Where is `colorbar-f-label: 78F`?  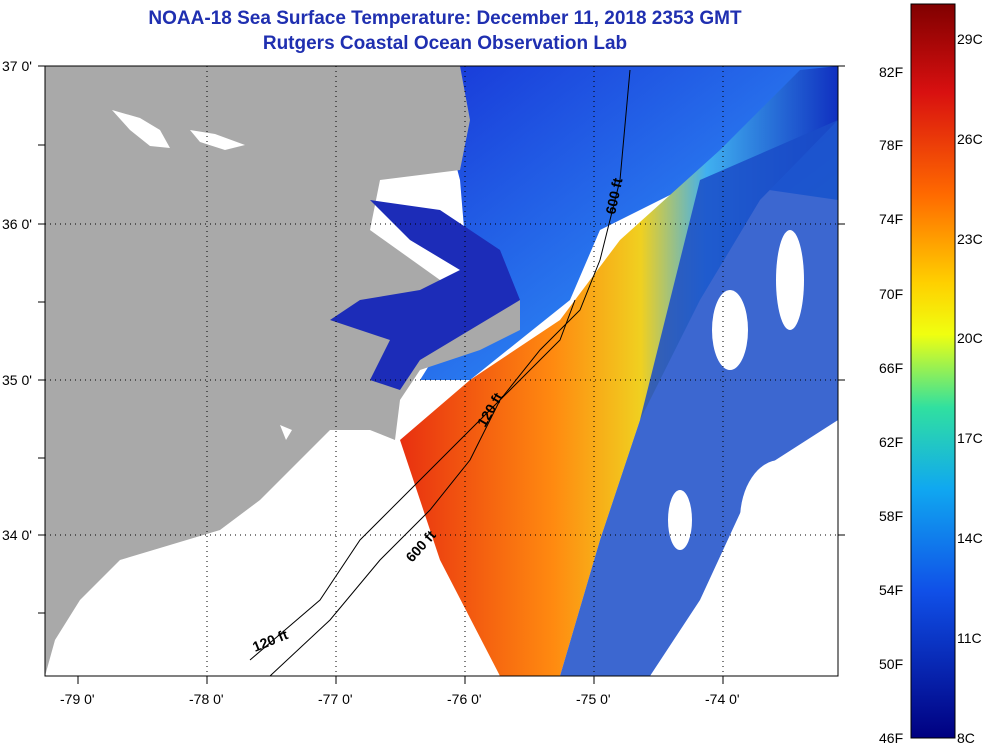 colorbar-f-label: 78F is located at coordinates (891, 145).